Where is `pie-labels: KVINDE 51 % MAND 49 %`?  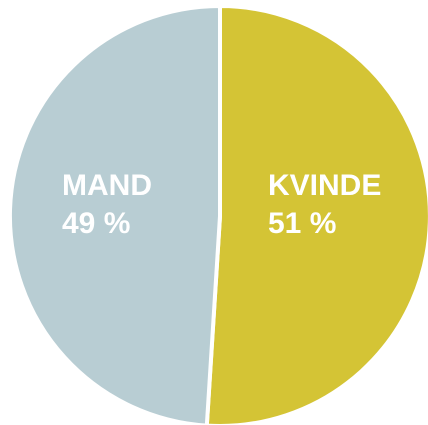
pie-labels: KVINDE 51 % MAND 49 % is located at coordinates (221, 204).